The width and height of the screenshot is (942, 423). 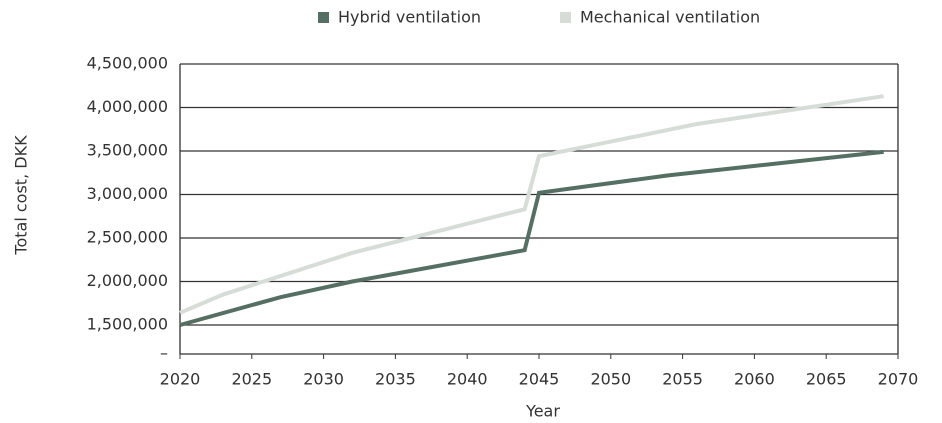 What do you see at coordinates (539, 379) in the screenshot?
I see `x-tick-label: 2045` at bounding box center [539, 379].